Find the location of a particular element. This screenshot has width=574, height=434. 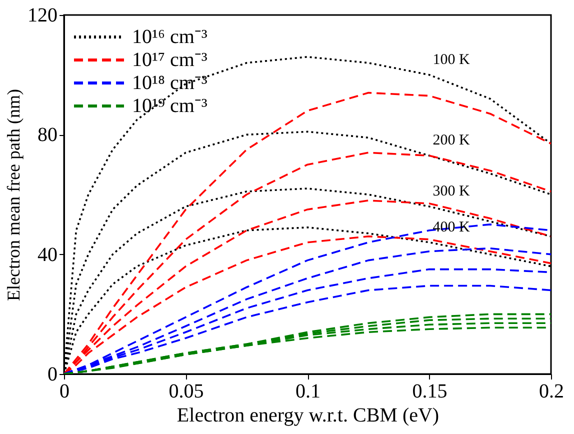

x-tick-label: 0.2 is located at coordinates (551, 391).